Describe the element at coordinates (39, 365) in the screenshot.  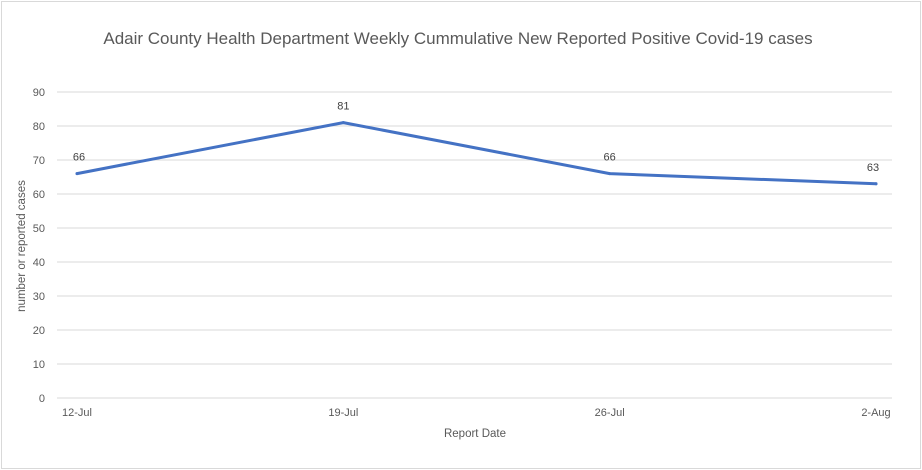
I see `y-tick-label: 10` at that location.